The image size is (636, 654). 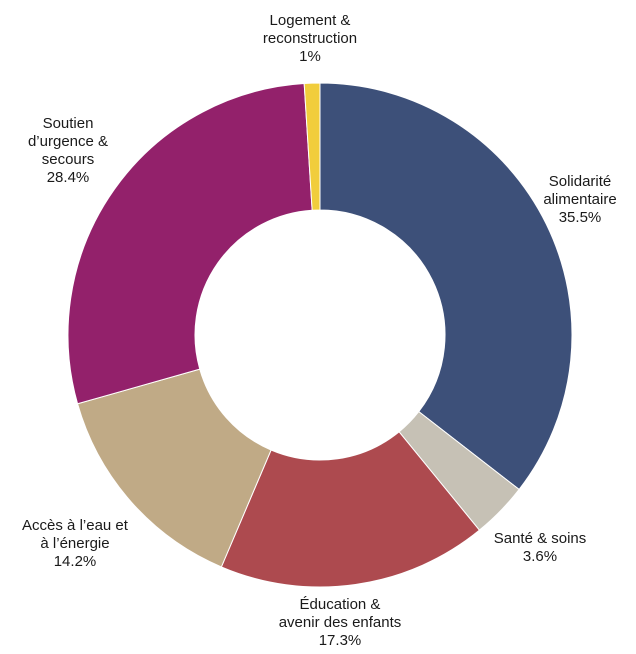 I want to click on slice-category-label: alimentaire, so click(x=579, y=199).